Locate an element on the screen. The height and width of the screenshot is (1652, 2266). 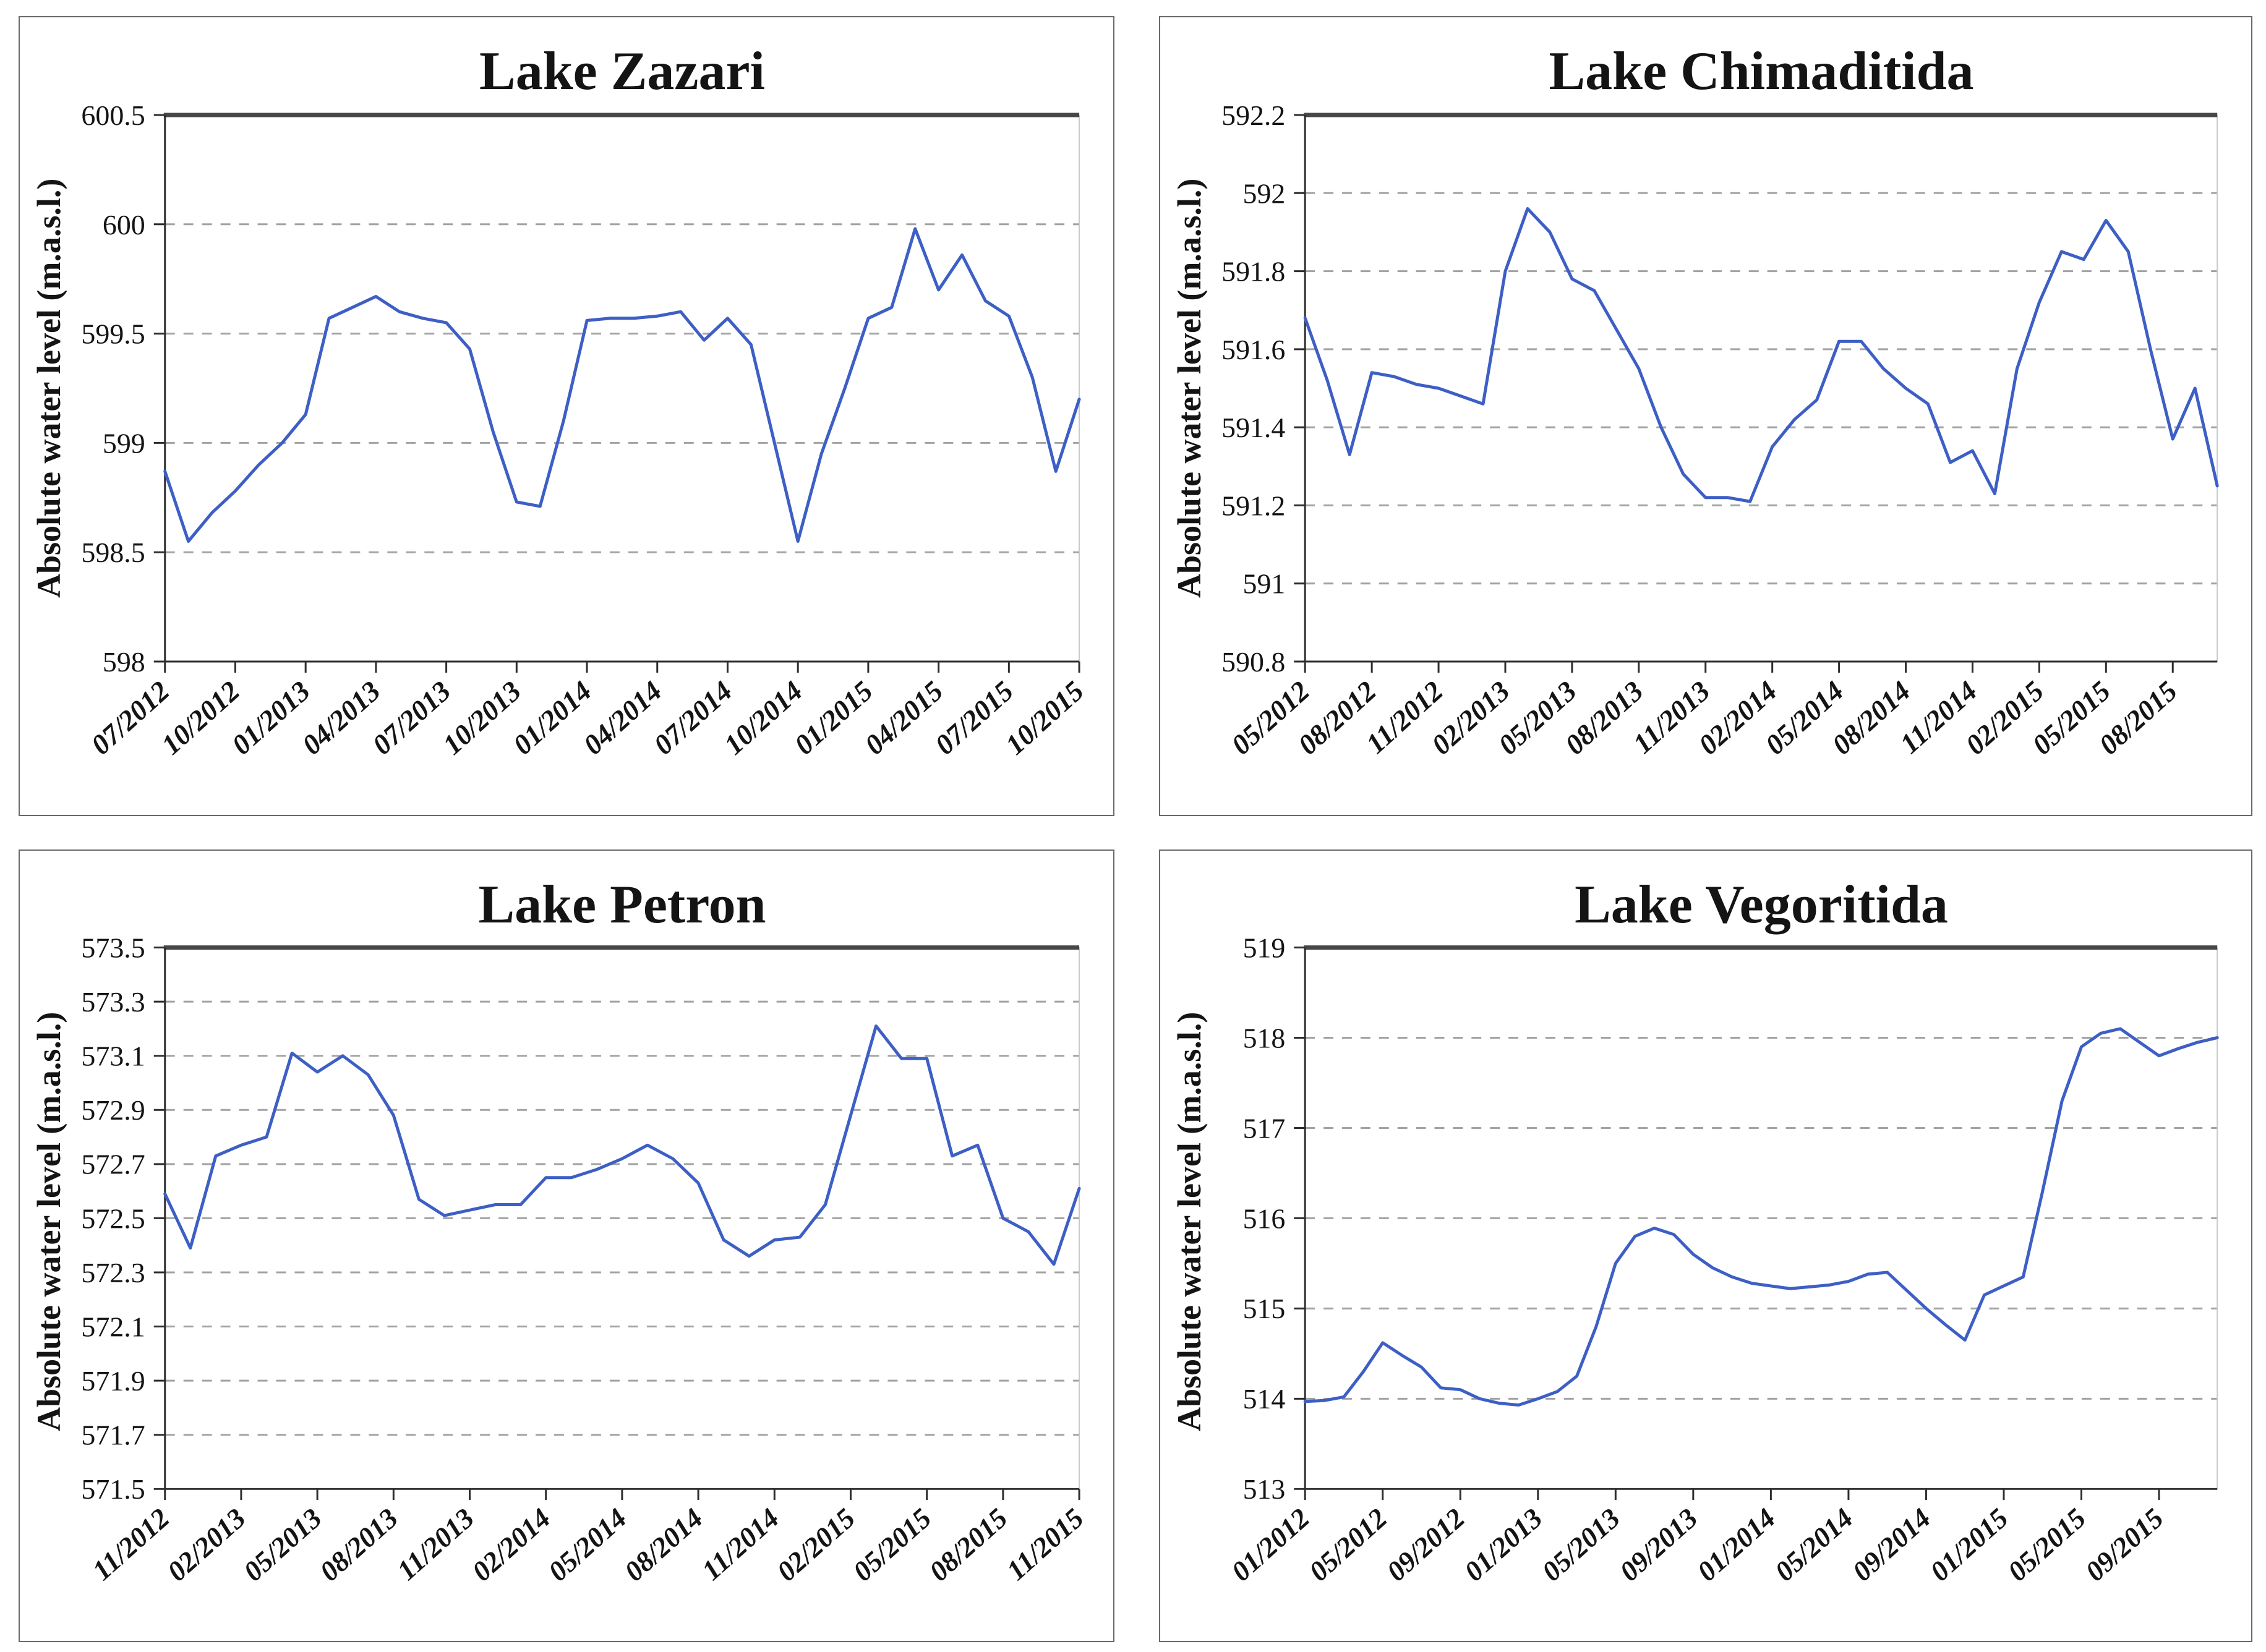
svg-text: 07/2015 is located at coordinates (974, 718).